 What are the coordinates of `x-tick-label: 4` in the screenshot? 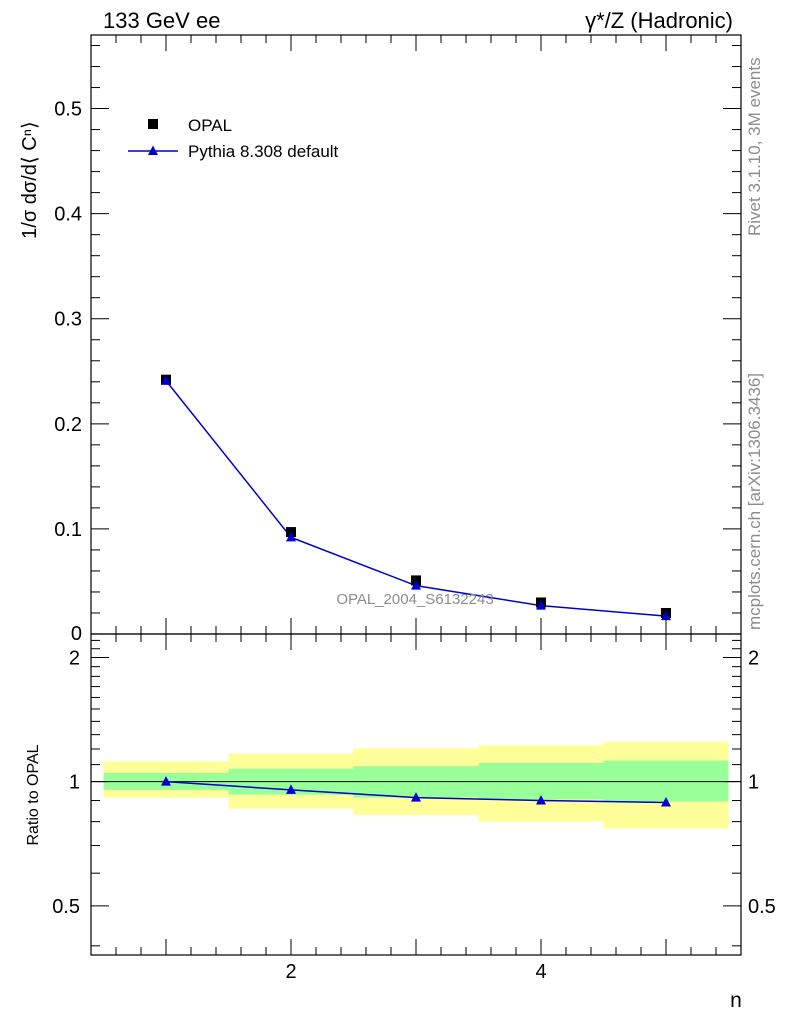 It's located at (540, 972).